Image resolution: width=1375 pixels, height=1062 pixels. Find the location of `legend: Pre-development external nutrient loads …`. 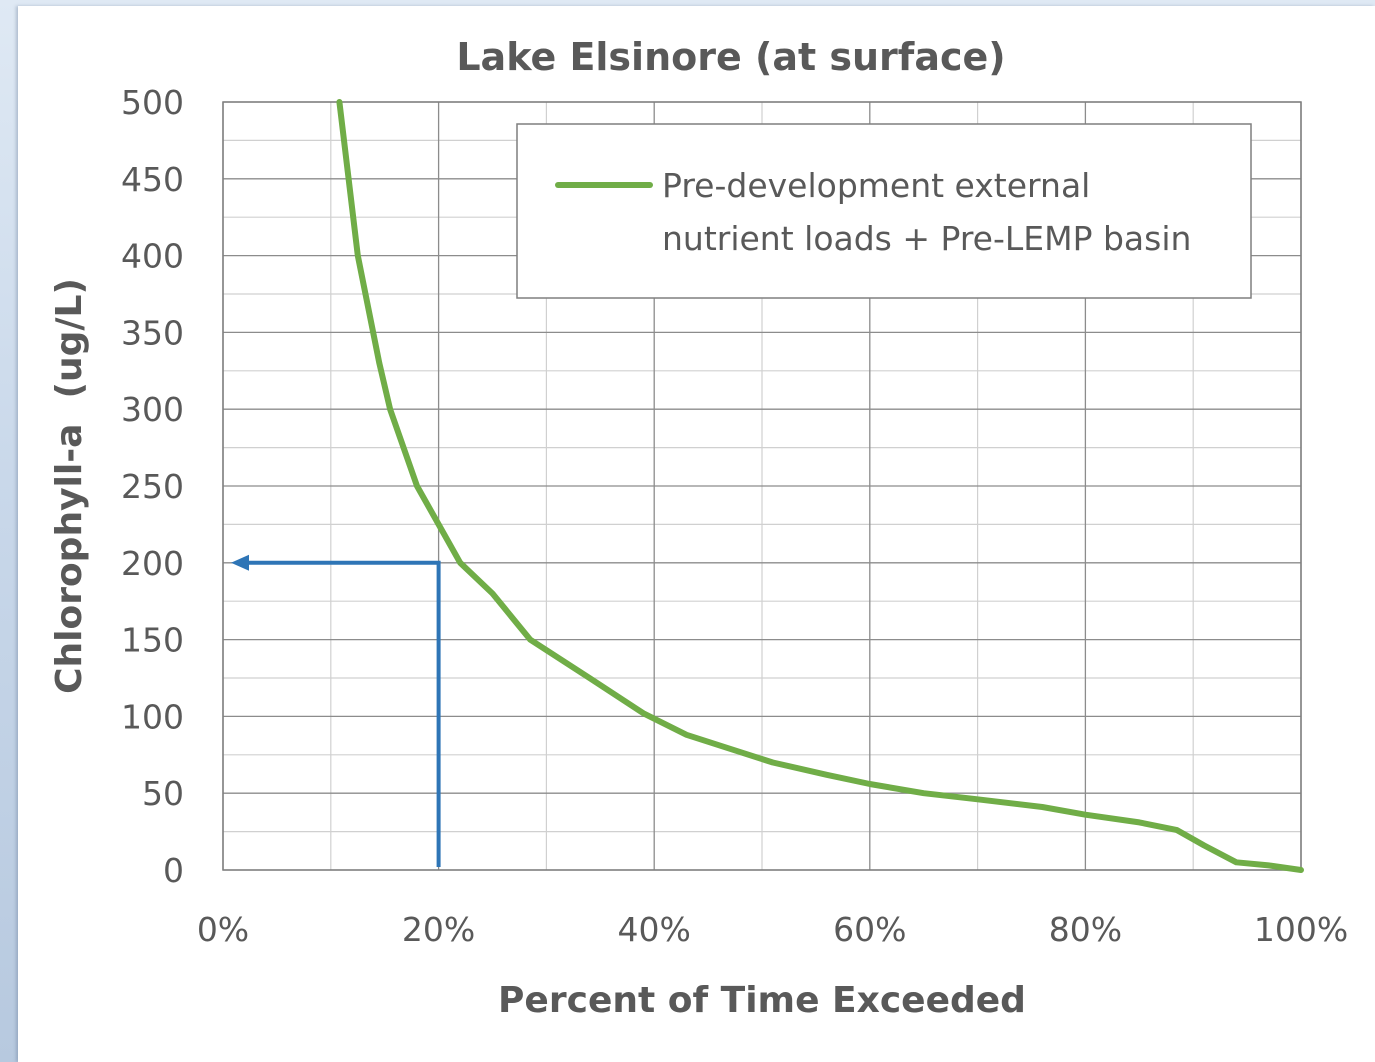

legend: Pre-development external nutrient loads … is located at coordinates (884, 211).